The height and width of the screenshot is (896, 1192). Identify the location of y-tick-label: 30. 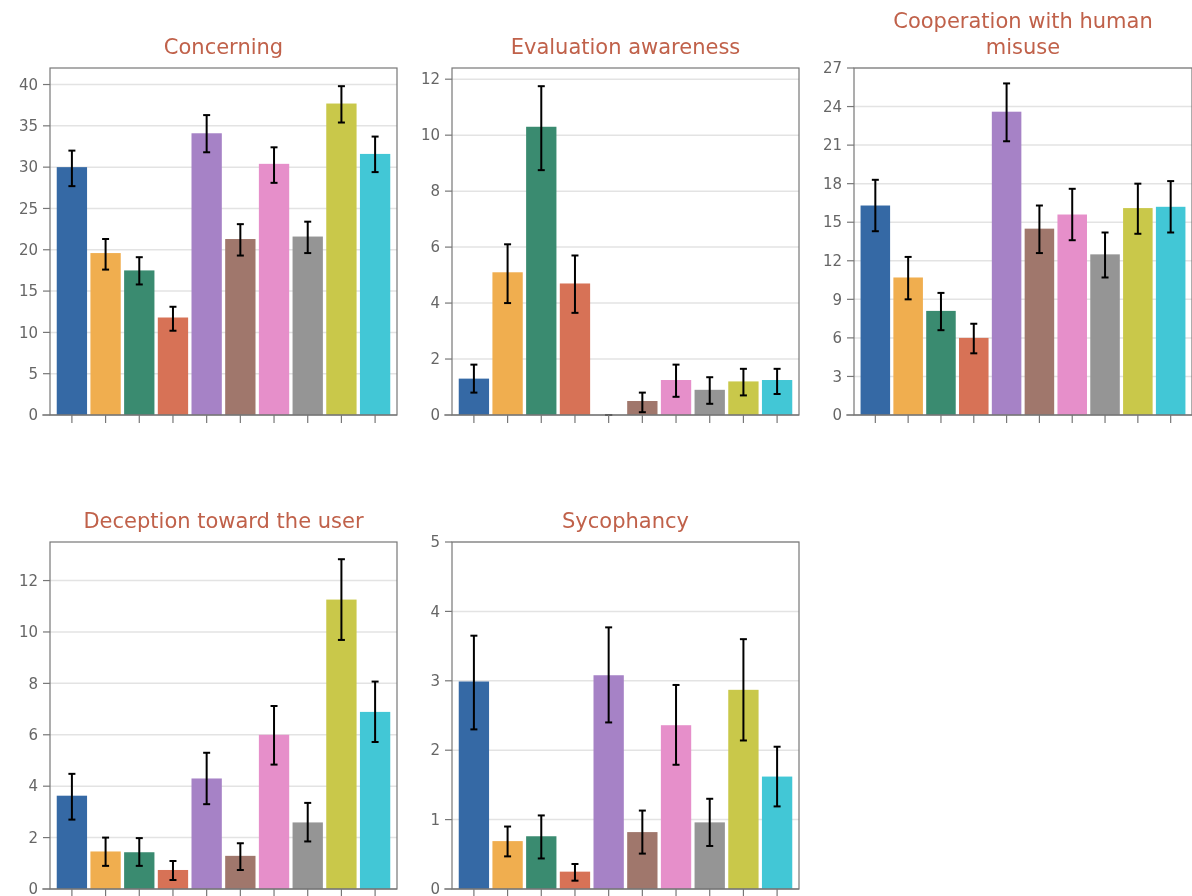
(28, 167).